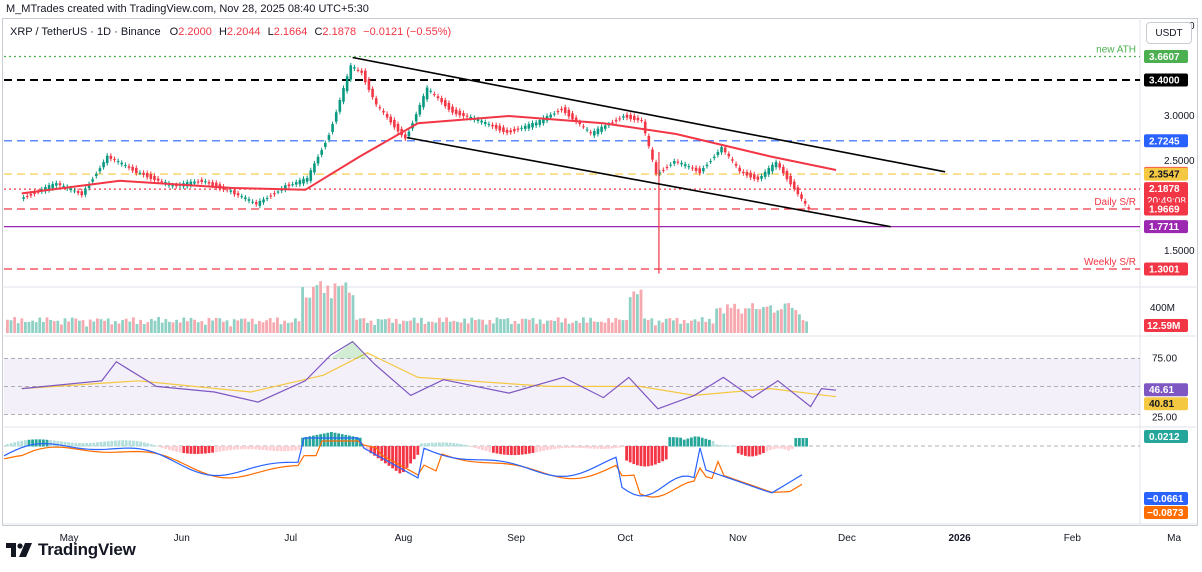 This screenshot has height=572, width=1202. What do you see at coordinates (1161, 390) in the screenshot?
I see `rsi-value-label: 46.61` at bounding box center [1161, 390].